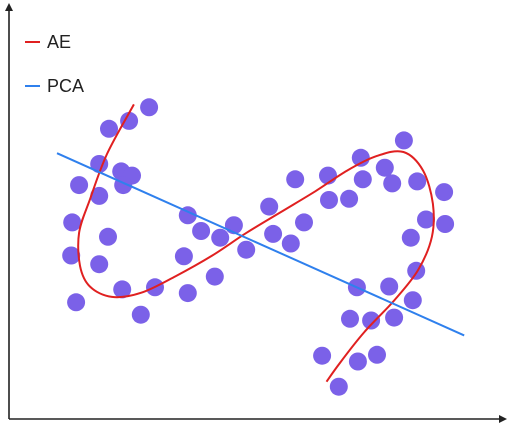 The image size is (510, 425). Describe the element at coordinates (65, 86) in the screenshot. I see `legend-label-pca: PCA` at that location.